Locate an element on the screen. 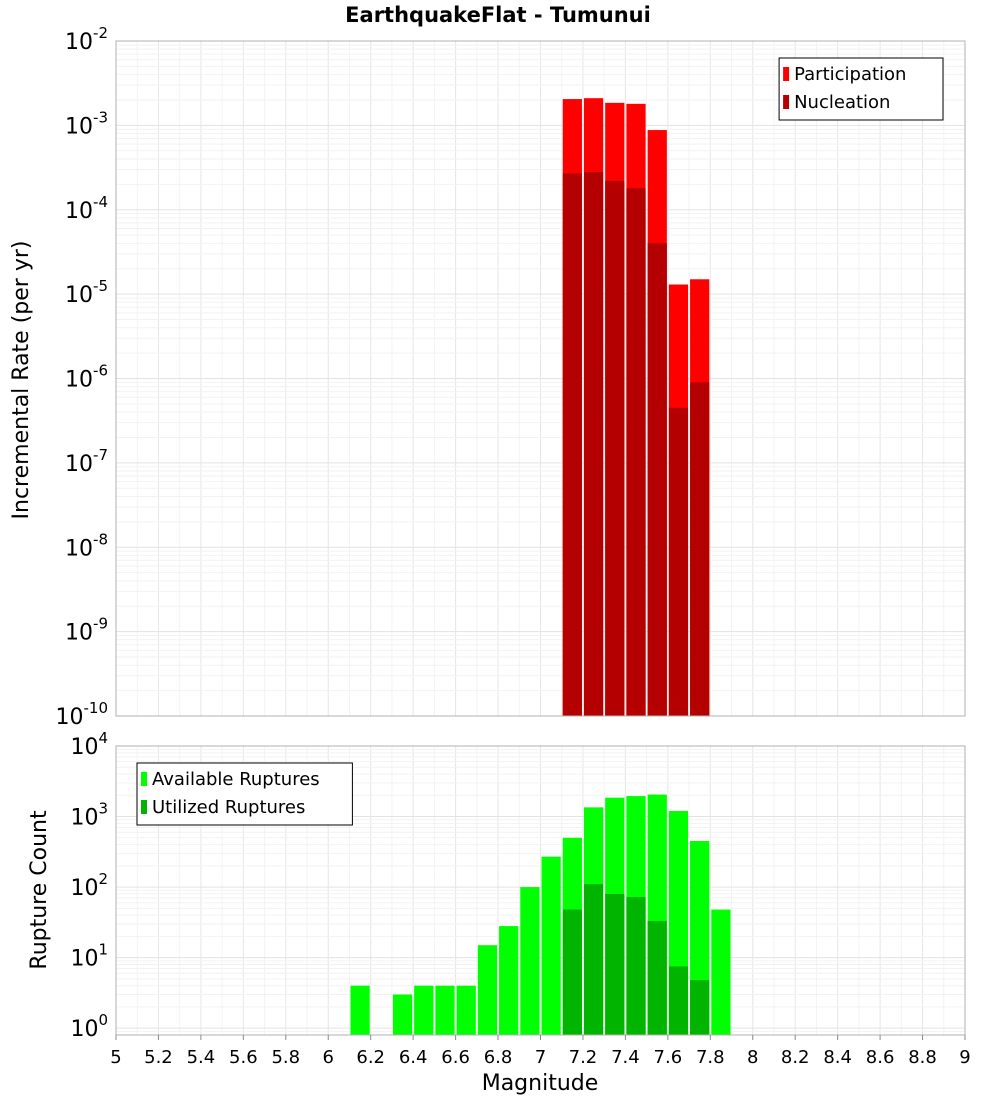 The height and width of the screenshot is (1105, 1000). x-tick-label: 8.8 is located at coordinates (922, 1057).